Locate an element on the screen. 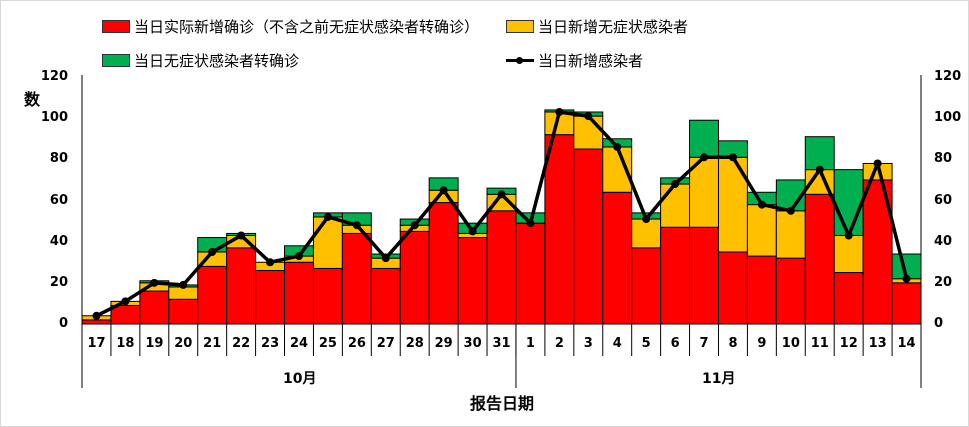  x-tick-day: 20 is located at coordinates (183, 343).